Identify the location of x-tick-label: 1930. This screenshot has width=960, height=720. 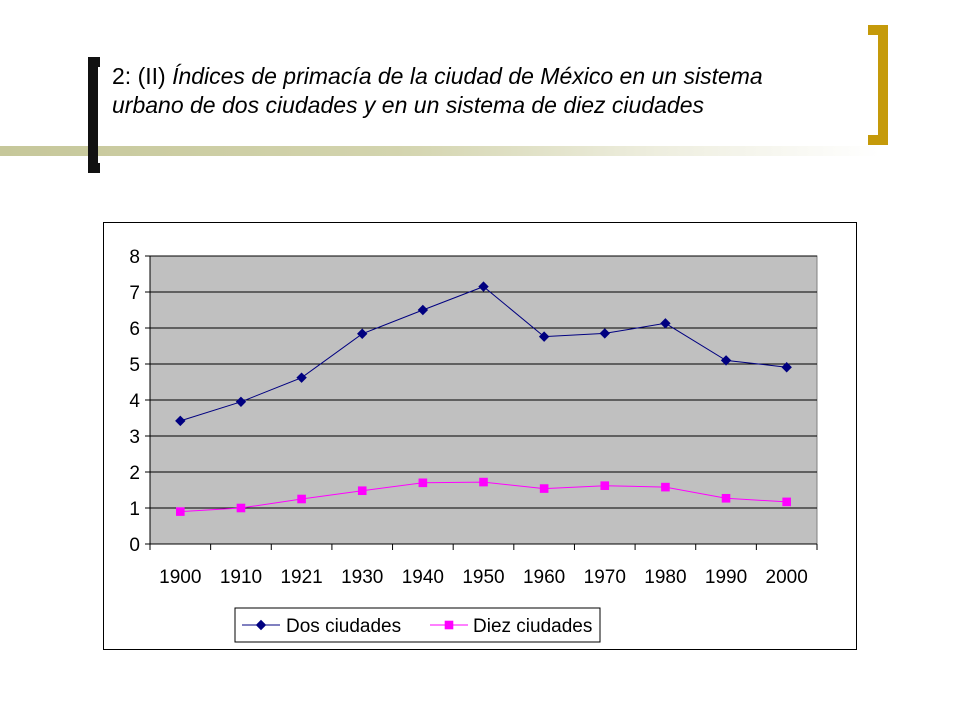
(362, 577).